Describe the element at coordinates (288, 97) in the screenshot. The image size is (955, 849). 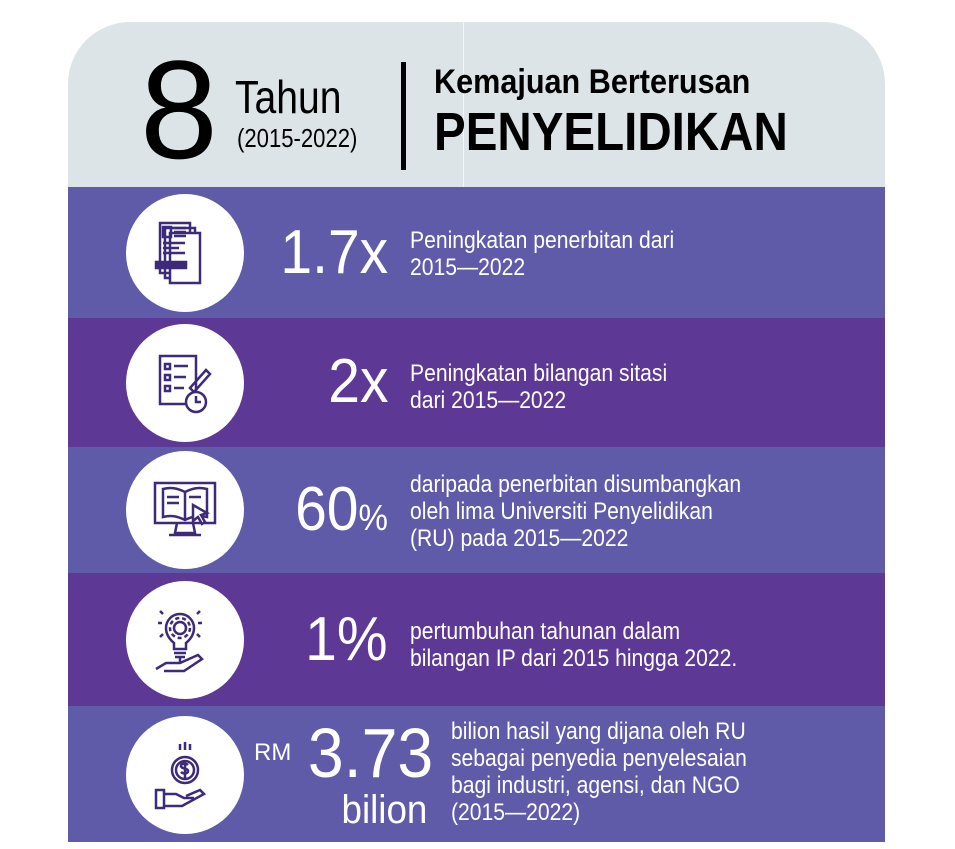
I see `years-unit: Tahun` at that location.